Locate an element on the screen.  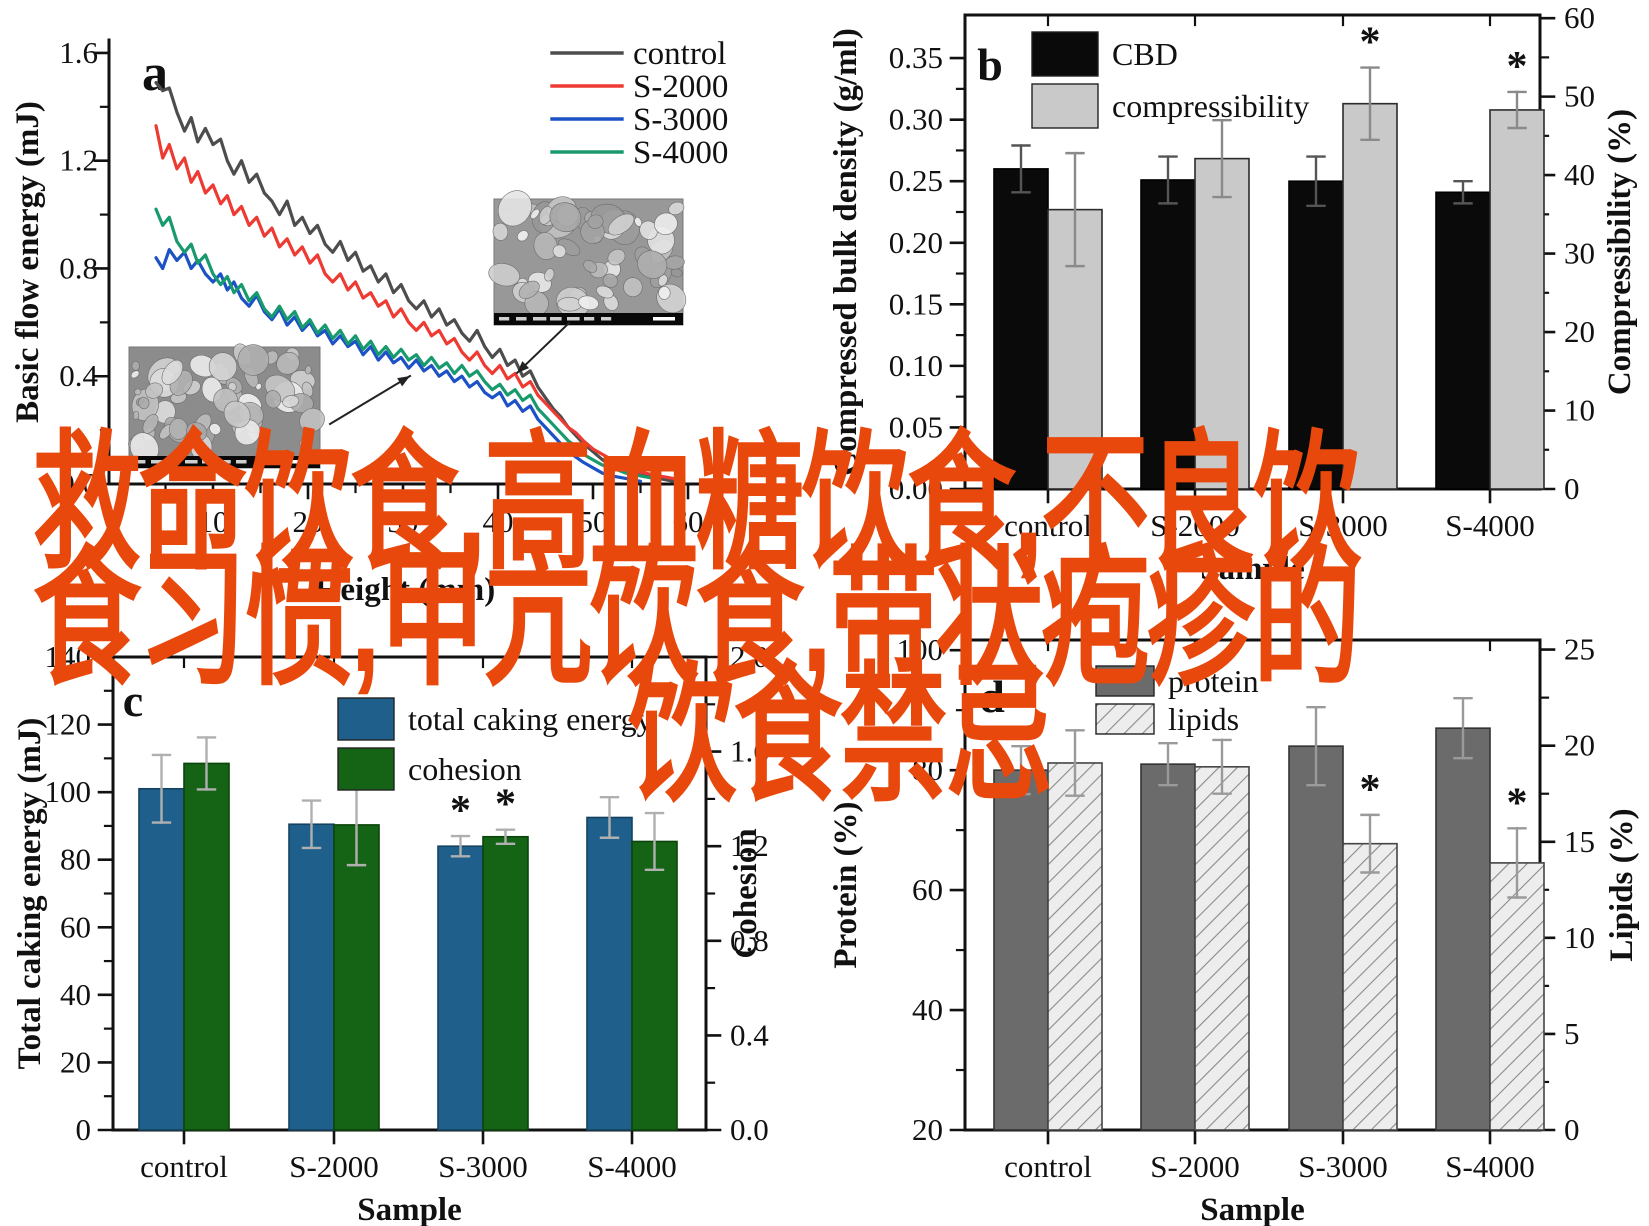
bar-total caking energy-control is located at coordinates (161, 959).